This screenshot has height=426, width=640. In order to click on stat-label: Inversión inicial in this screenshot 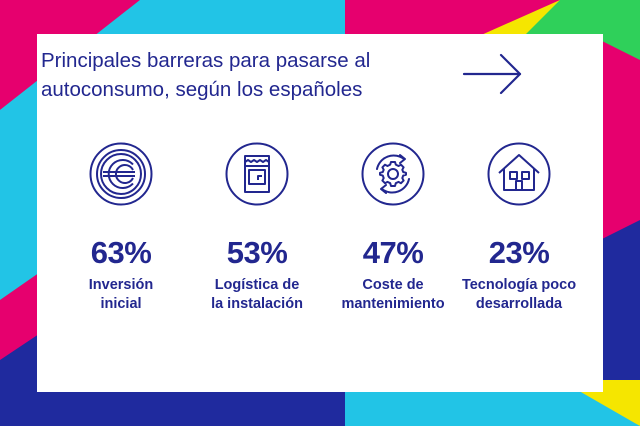, I will do `click(121, 295)`.